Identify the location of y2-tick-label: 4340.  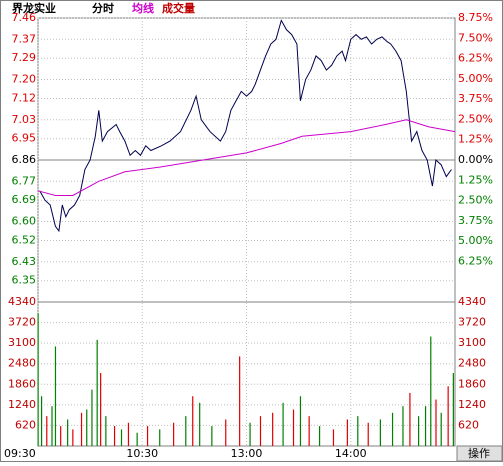
(472, 301).